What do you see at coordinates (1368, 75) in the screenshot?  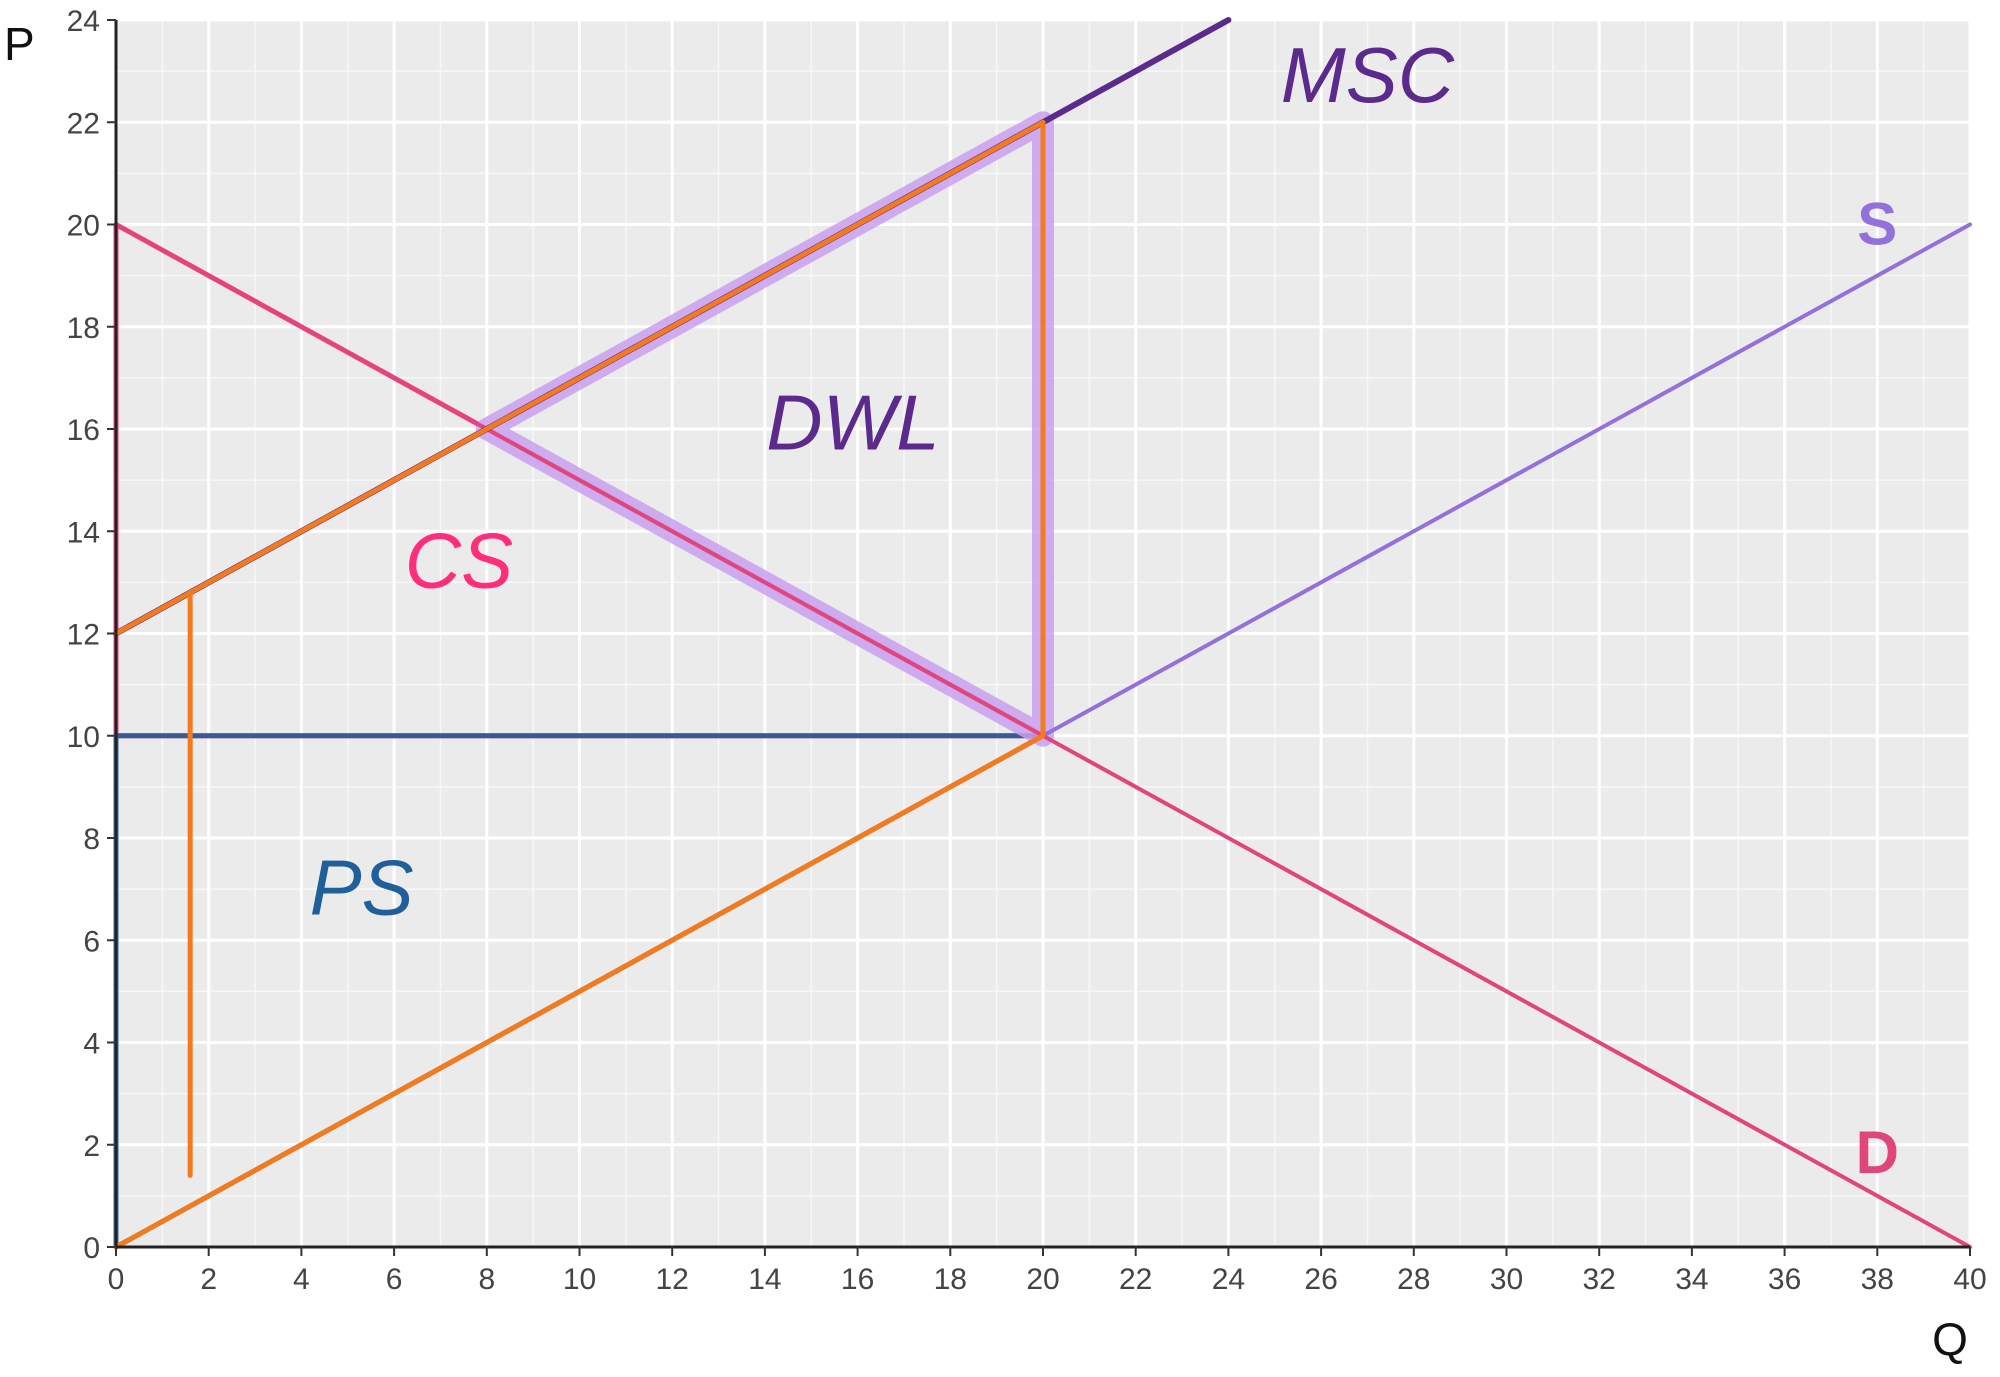 I see `msc-annotation: MSC` at bounding box center [1368, 75].